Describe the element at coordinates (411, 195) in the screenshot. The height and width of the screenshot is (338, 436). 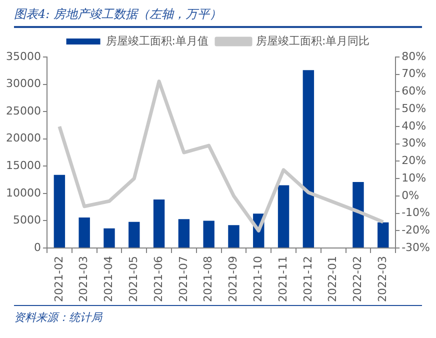
I see `y2-tick-label: 0%` at that location.